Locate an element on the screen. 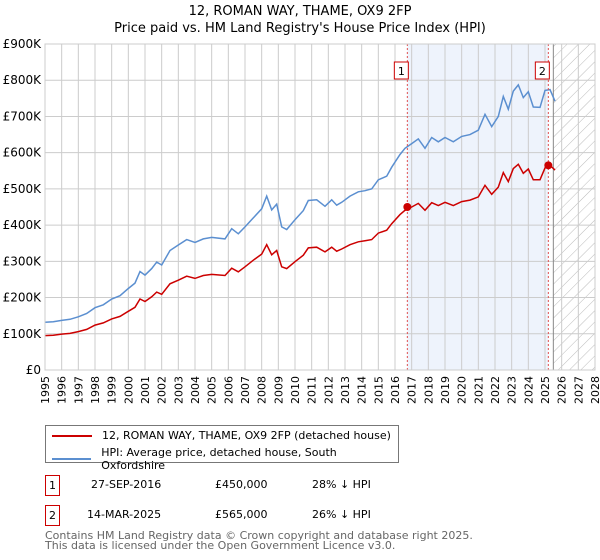 This screenshot has height=560, width=600. x-tick-label: 2010 is located at coordinates (295, 390).